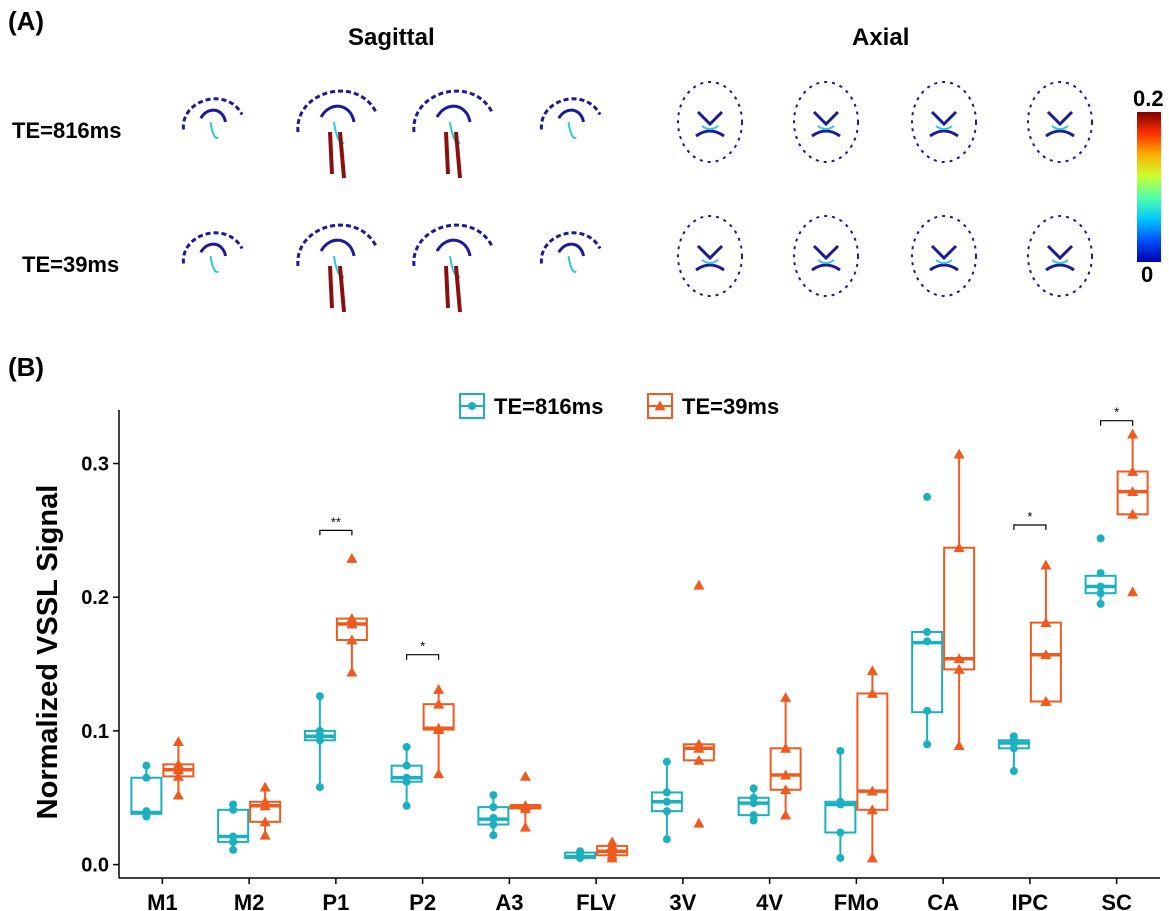  I want to click on data-point-0-M1, so click(146, 777).